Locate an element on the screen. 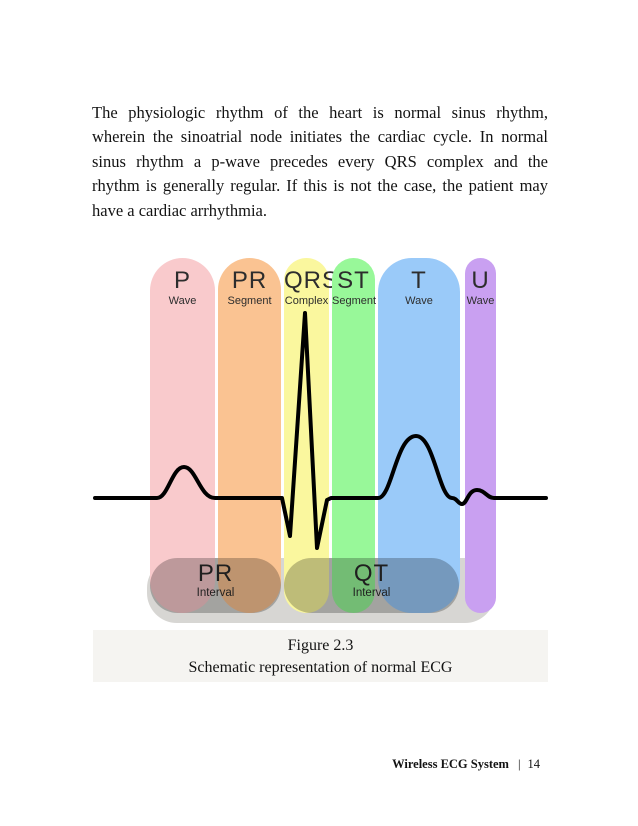 The image size is (638, 826). band-label: PR is located at coordinates (249, 280).